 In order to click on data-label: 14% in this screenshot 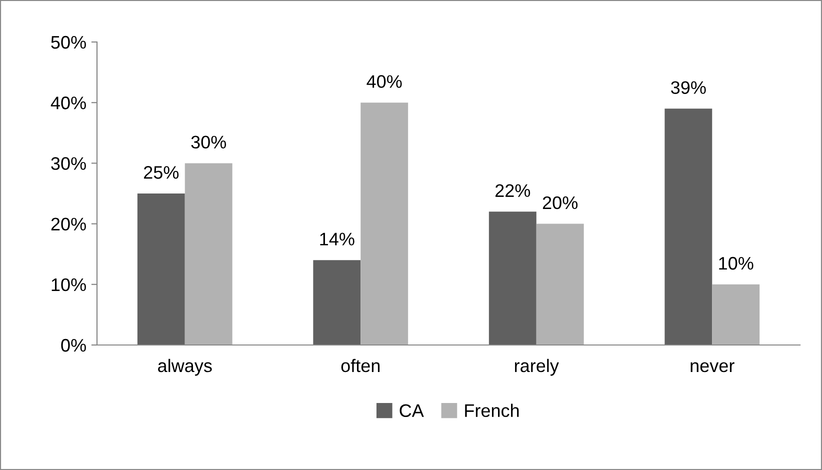, I will do `click(337, 239)`.